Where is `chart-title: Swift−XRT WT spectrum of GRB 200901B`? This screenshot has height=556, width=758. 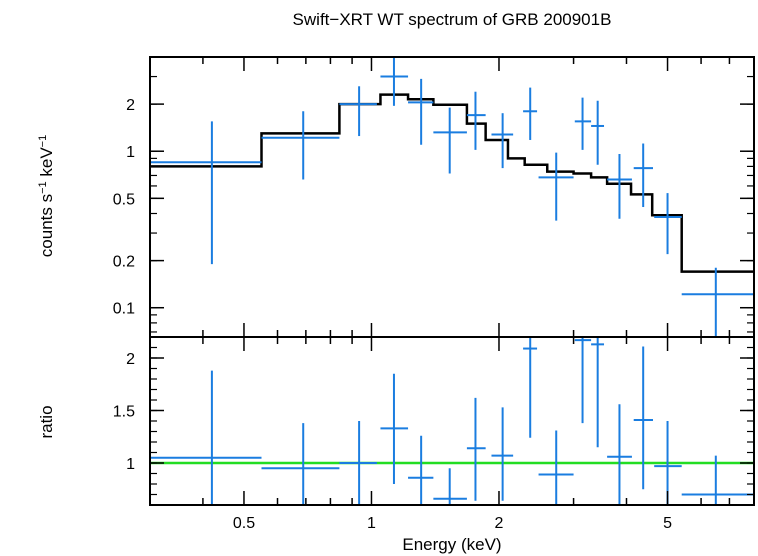 chart-title: Swift−XRT WT spectrum of GRB 200901B is located at coordinates (452, 19).